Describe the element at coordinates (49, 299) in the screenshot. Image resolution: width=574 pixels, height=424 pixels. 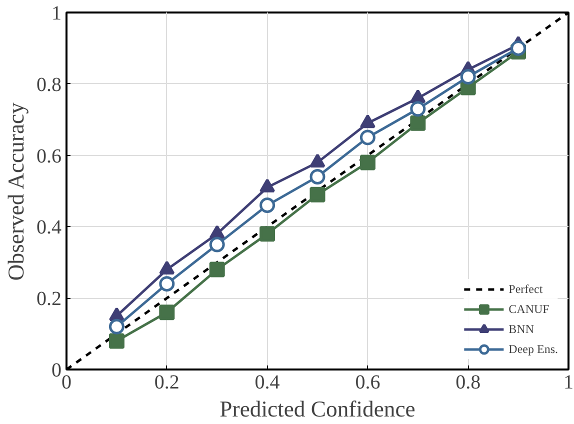
I see `y-tick-label: 0.2` at that location.